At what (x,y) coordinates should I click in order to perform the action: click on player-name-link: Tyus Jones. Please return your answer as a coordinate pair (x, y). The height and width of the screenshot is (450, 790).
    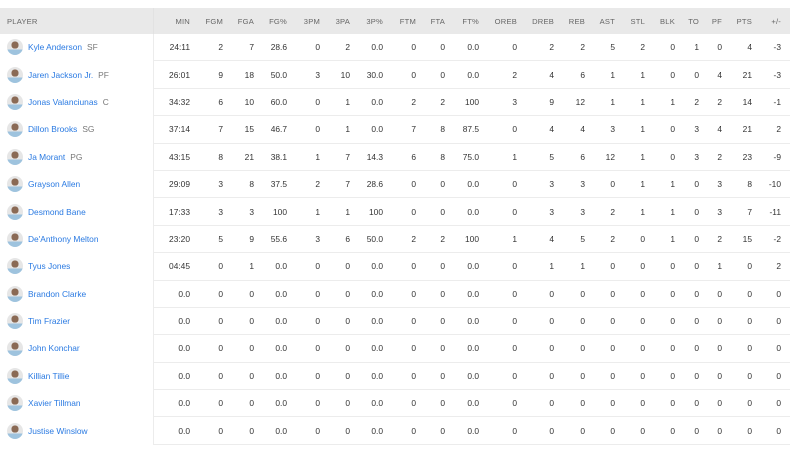
    Looking at the image, I should click on (49, 266).